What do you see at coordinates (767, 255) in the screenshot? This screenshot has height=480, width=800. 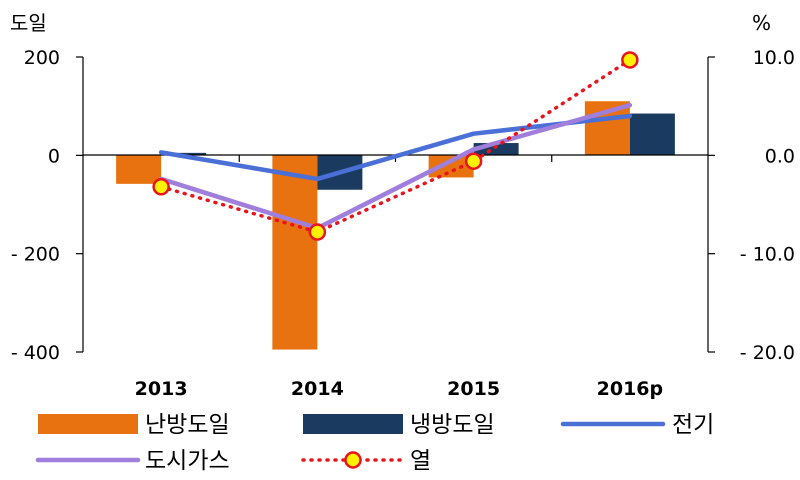 I see `right-tick-label: - 10.0` at bounding box center [767, 255].